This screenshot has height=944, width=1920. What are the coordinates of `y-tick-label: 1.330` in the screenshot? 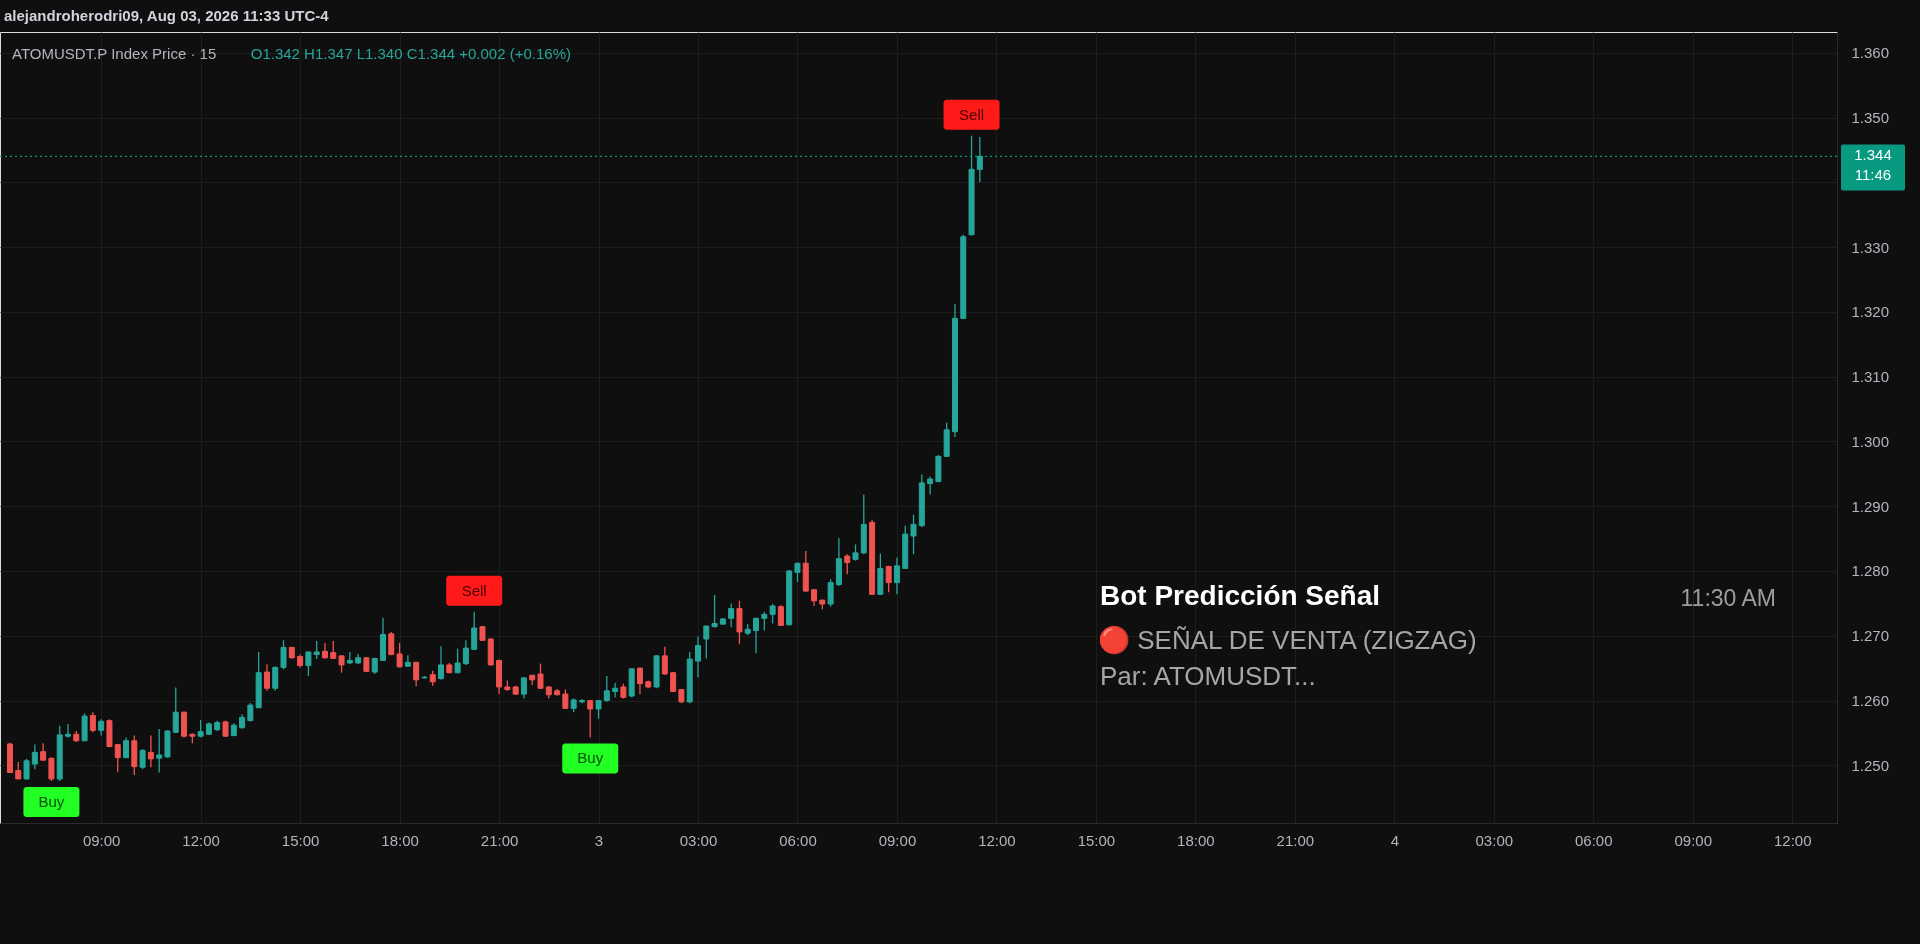 It's located at (1870, 247).